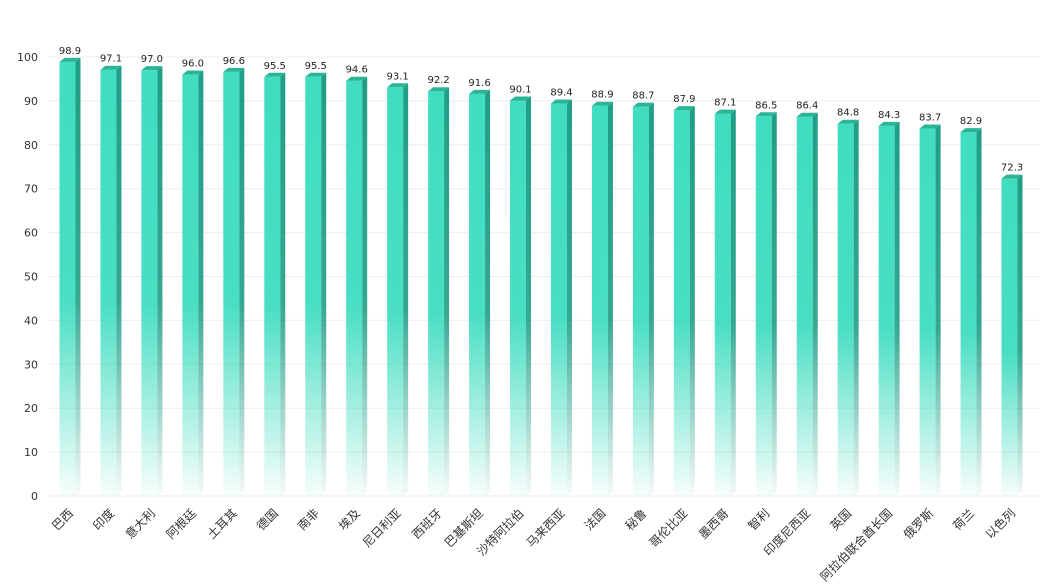  I want to click on category-label: 英国, so click(840, 519).